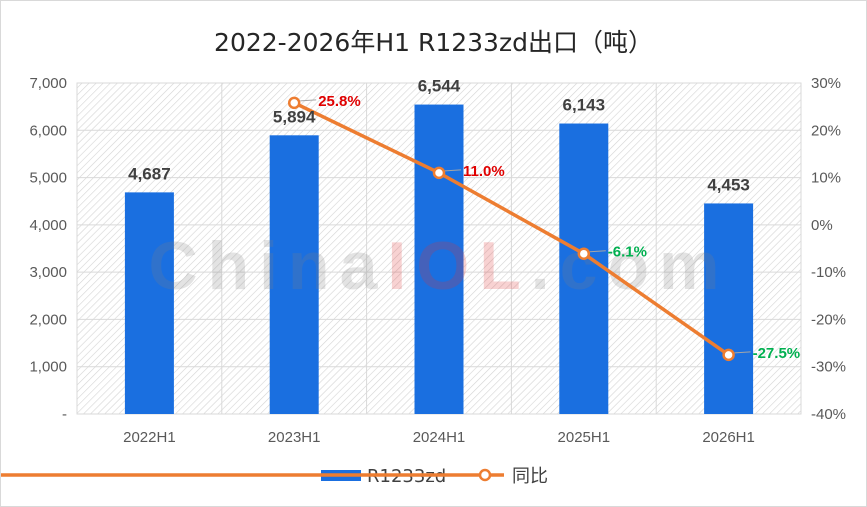 Image resolution: width=867 pixels, height=507 pixels. What do you see at coordinates (439, 86) in the screenshot?
I see `bar-value-label: 6,544` at bounding box center [439, 86].